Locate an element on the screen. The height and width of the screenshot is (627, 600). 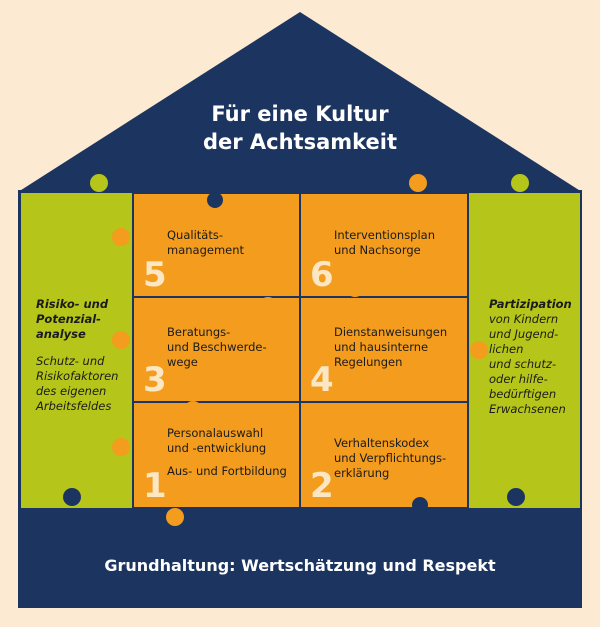
piece-line: Dienstanweisungen is located at coordinates (391, 332).